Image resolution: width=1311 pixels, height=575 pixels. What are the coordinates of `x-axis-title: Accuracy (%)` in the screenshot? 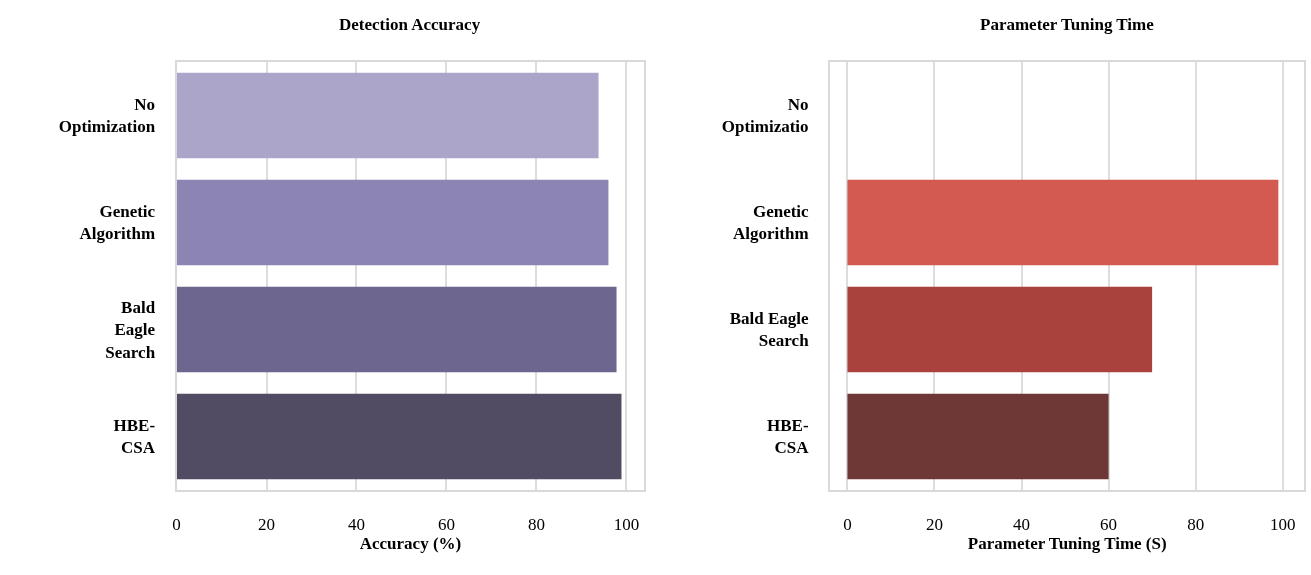 It's located at (410, 544).